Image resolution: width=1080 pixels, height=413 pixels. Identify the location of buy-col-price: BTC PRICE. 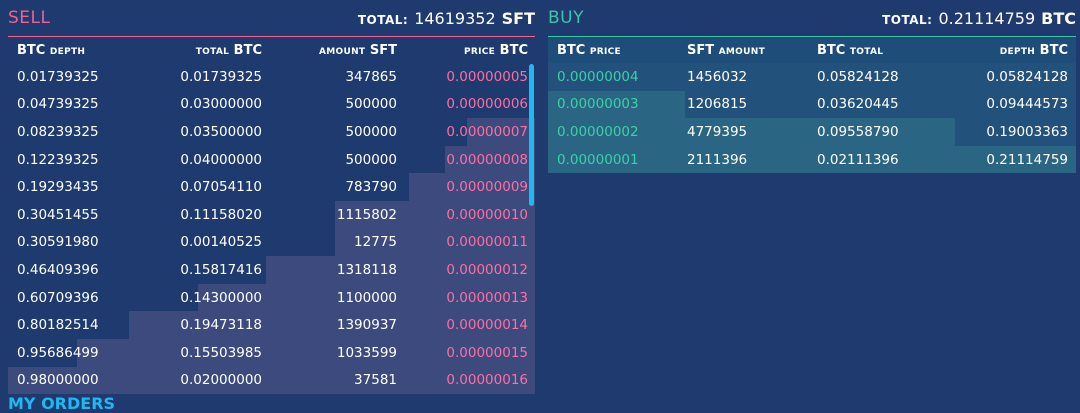
(589, 50).